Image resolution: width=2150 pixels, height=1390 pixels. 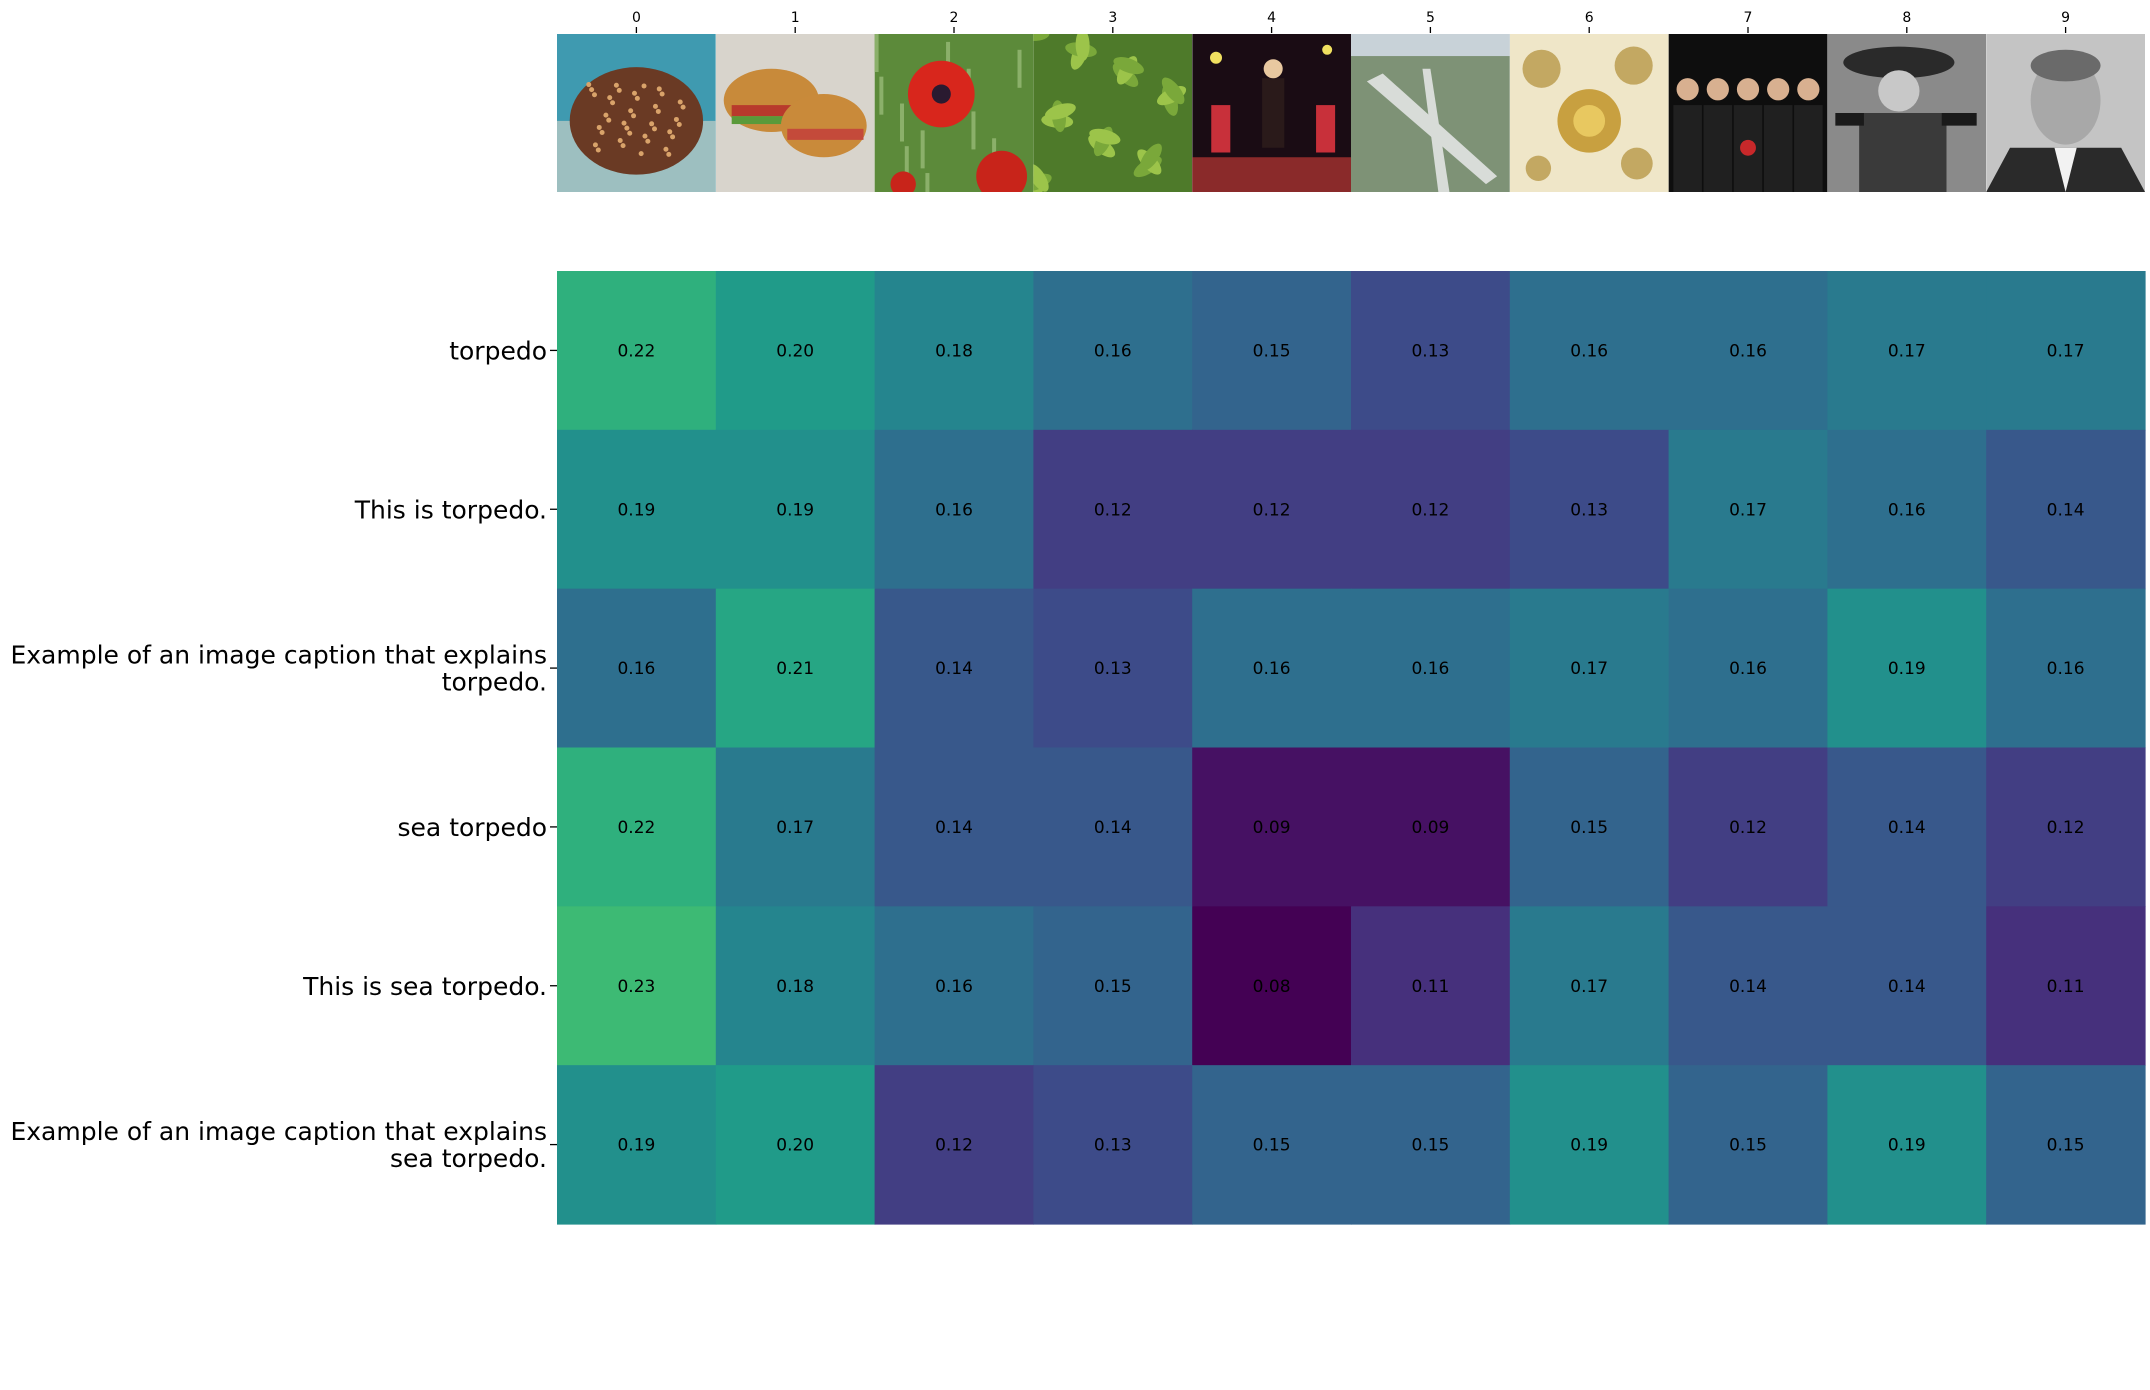 I want to click on radiolarian-illustration, so click(x=1589, y=113).